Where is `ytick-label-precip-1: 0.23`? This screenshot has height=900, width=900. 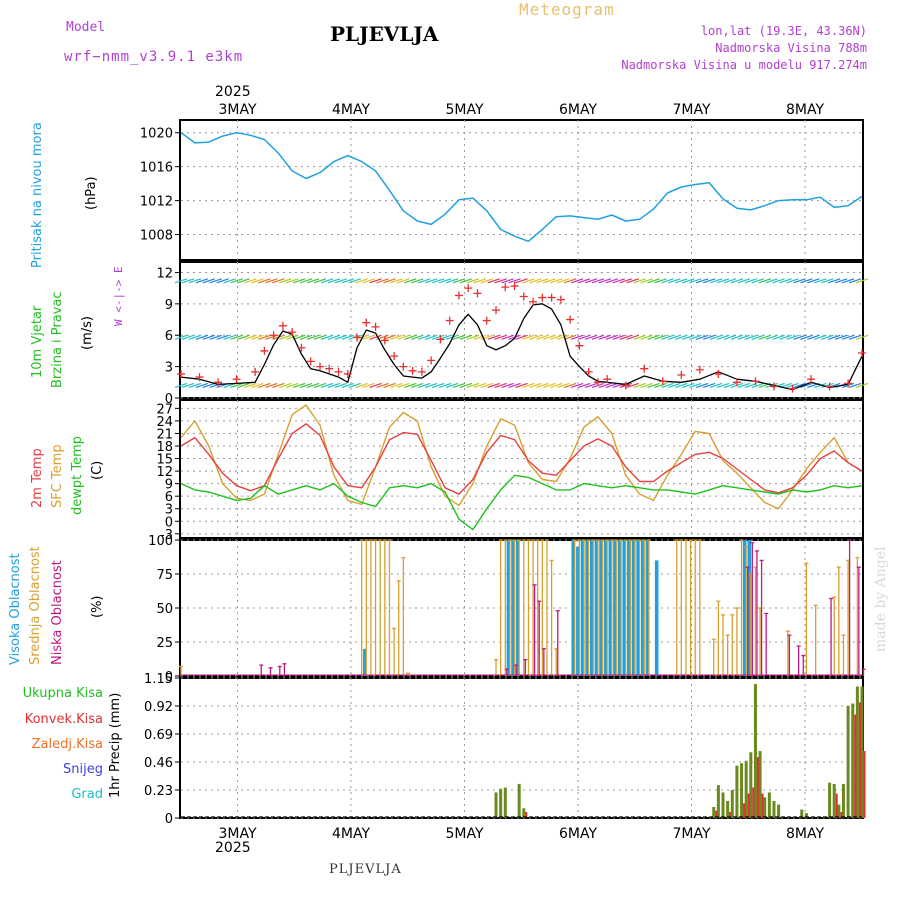
ytick-label-precip-1: 0.23 is located at coordinates (158, 791).